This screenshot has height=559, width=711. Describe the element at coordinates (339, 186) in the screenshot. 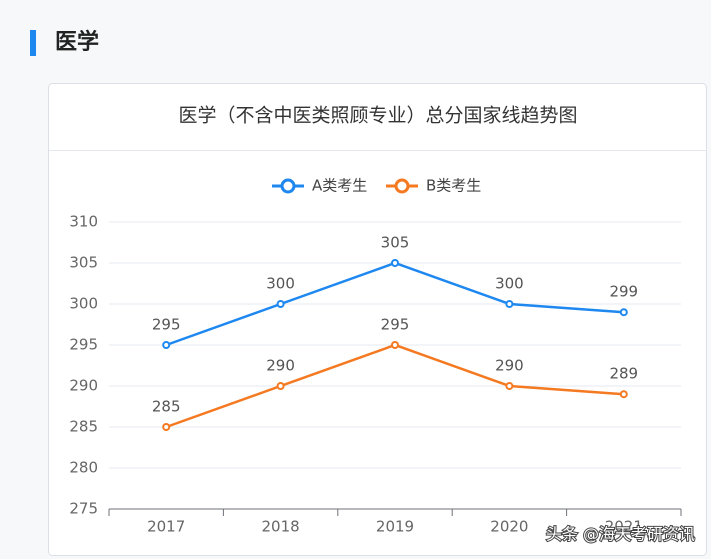

I see `legend-label: A类考生` at that location.